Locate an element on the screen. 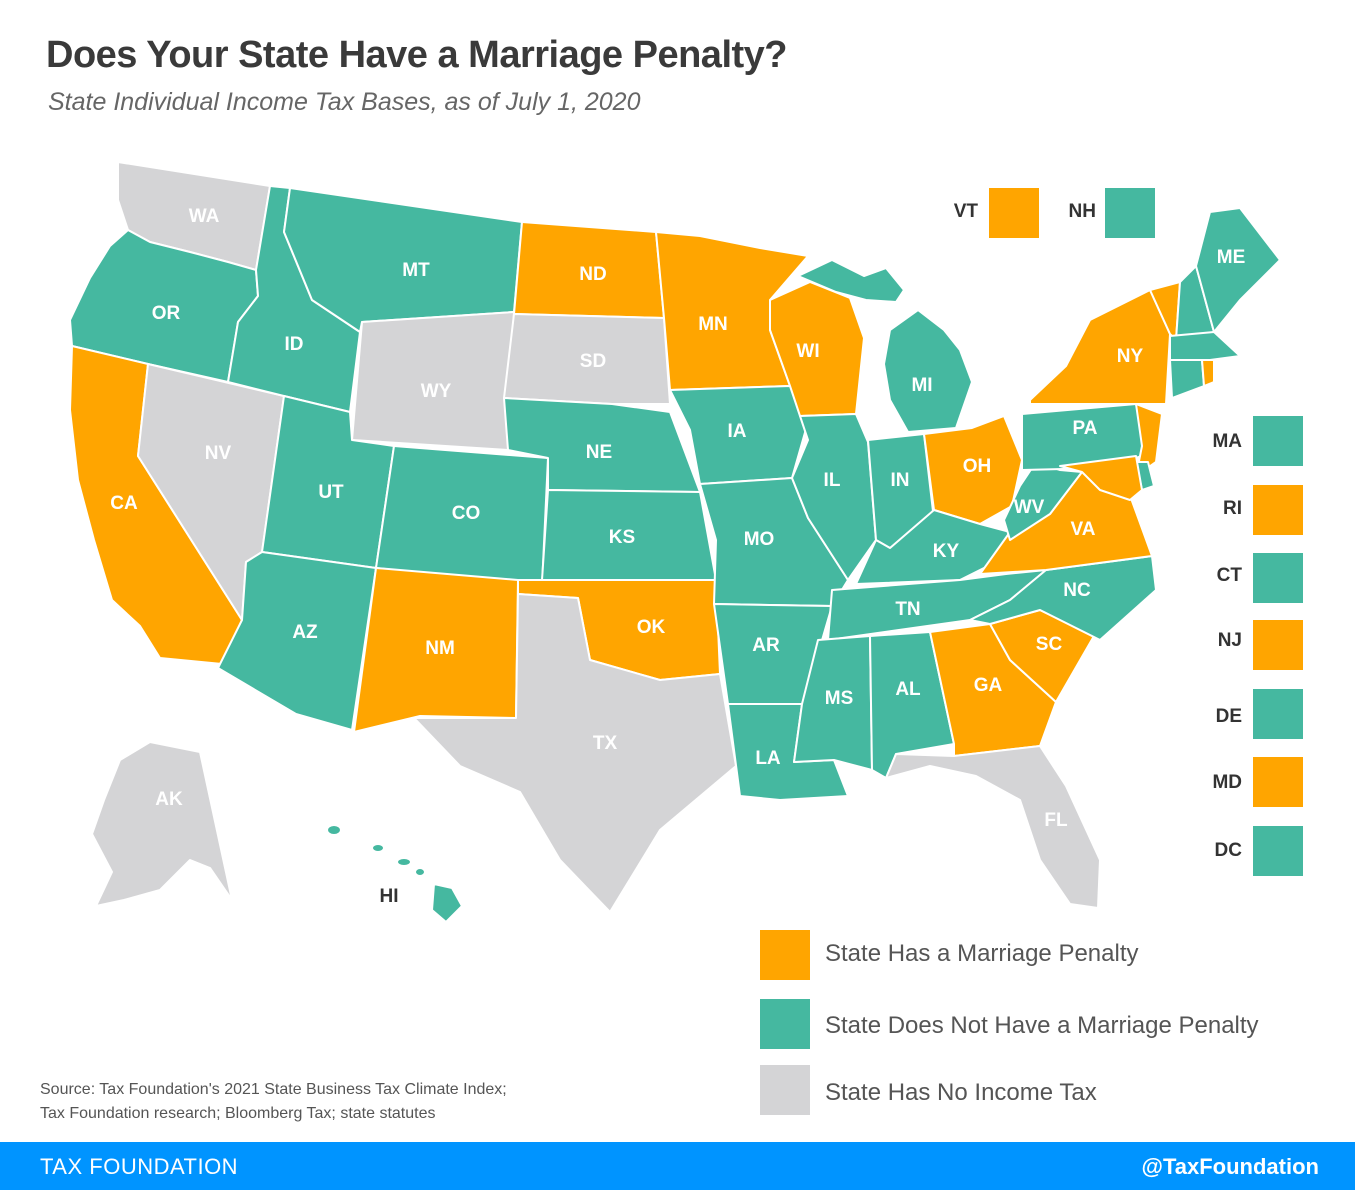 This screenshot has height=1190, width=1355. label-DC: DC is located at coordinates (1228, 850).